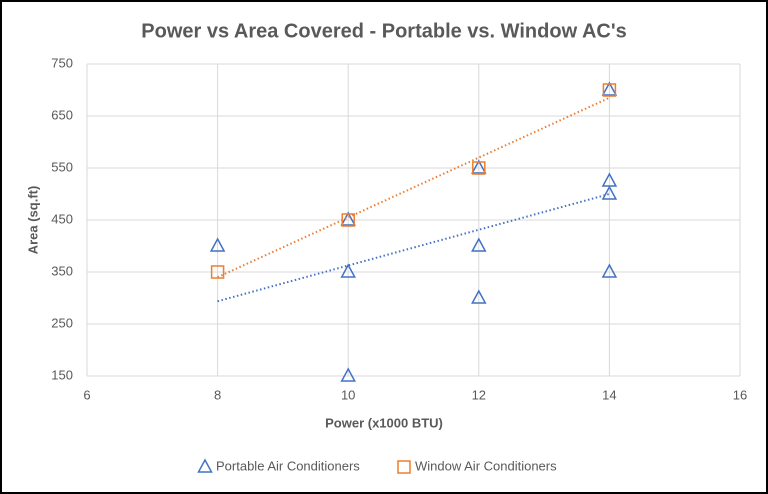 The height and width of the screenshot is (494, 768). What do you see at coordinates (348, 394) in the screenshot?
I see `x-tick-label: 10` at bounding box center [348, 394].